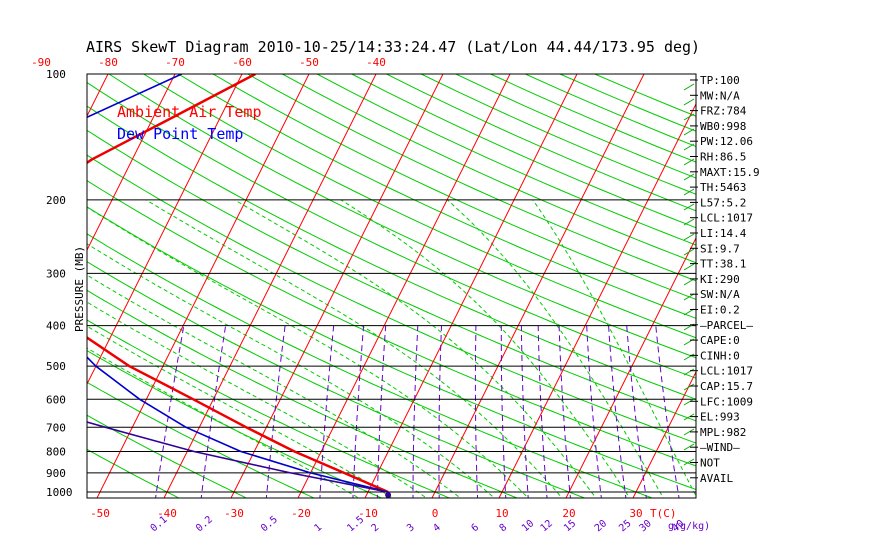 The width and height of the screenshot is (870, 560). Describe the element at coordinates (723, 111) in the screenshot. I see `index-label: FRZ:784` at that location.